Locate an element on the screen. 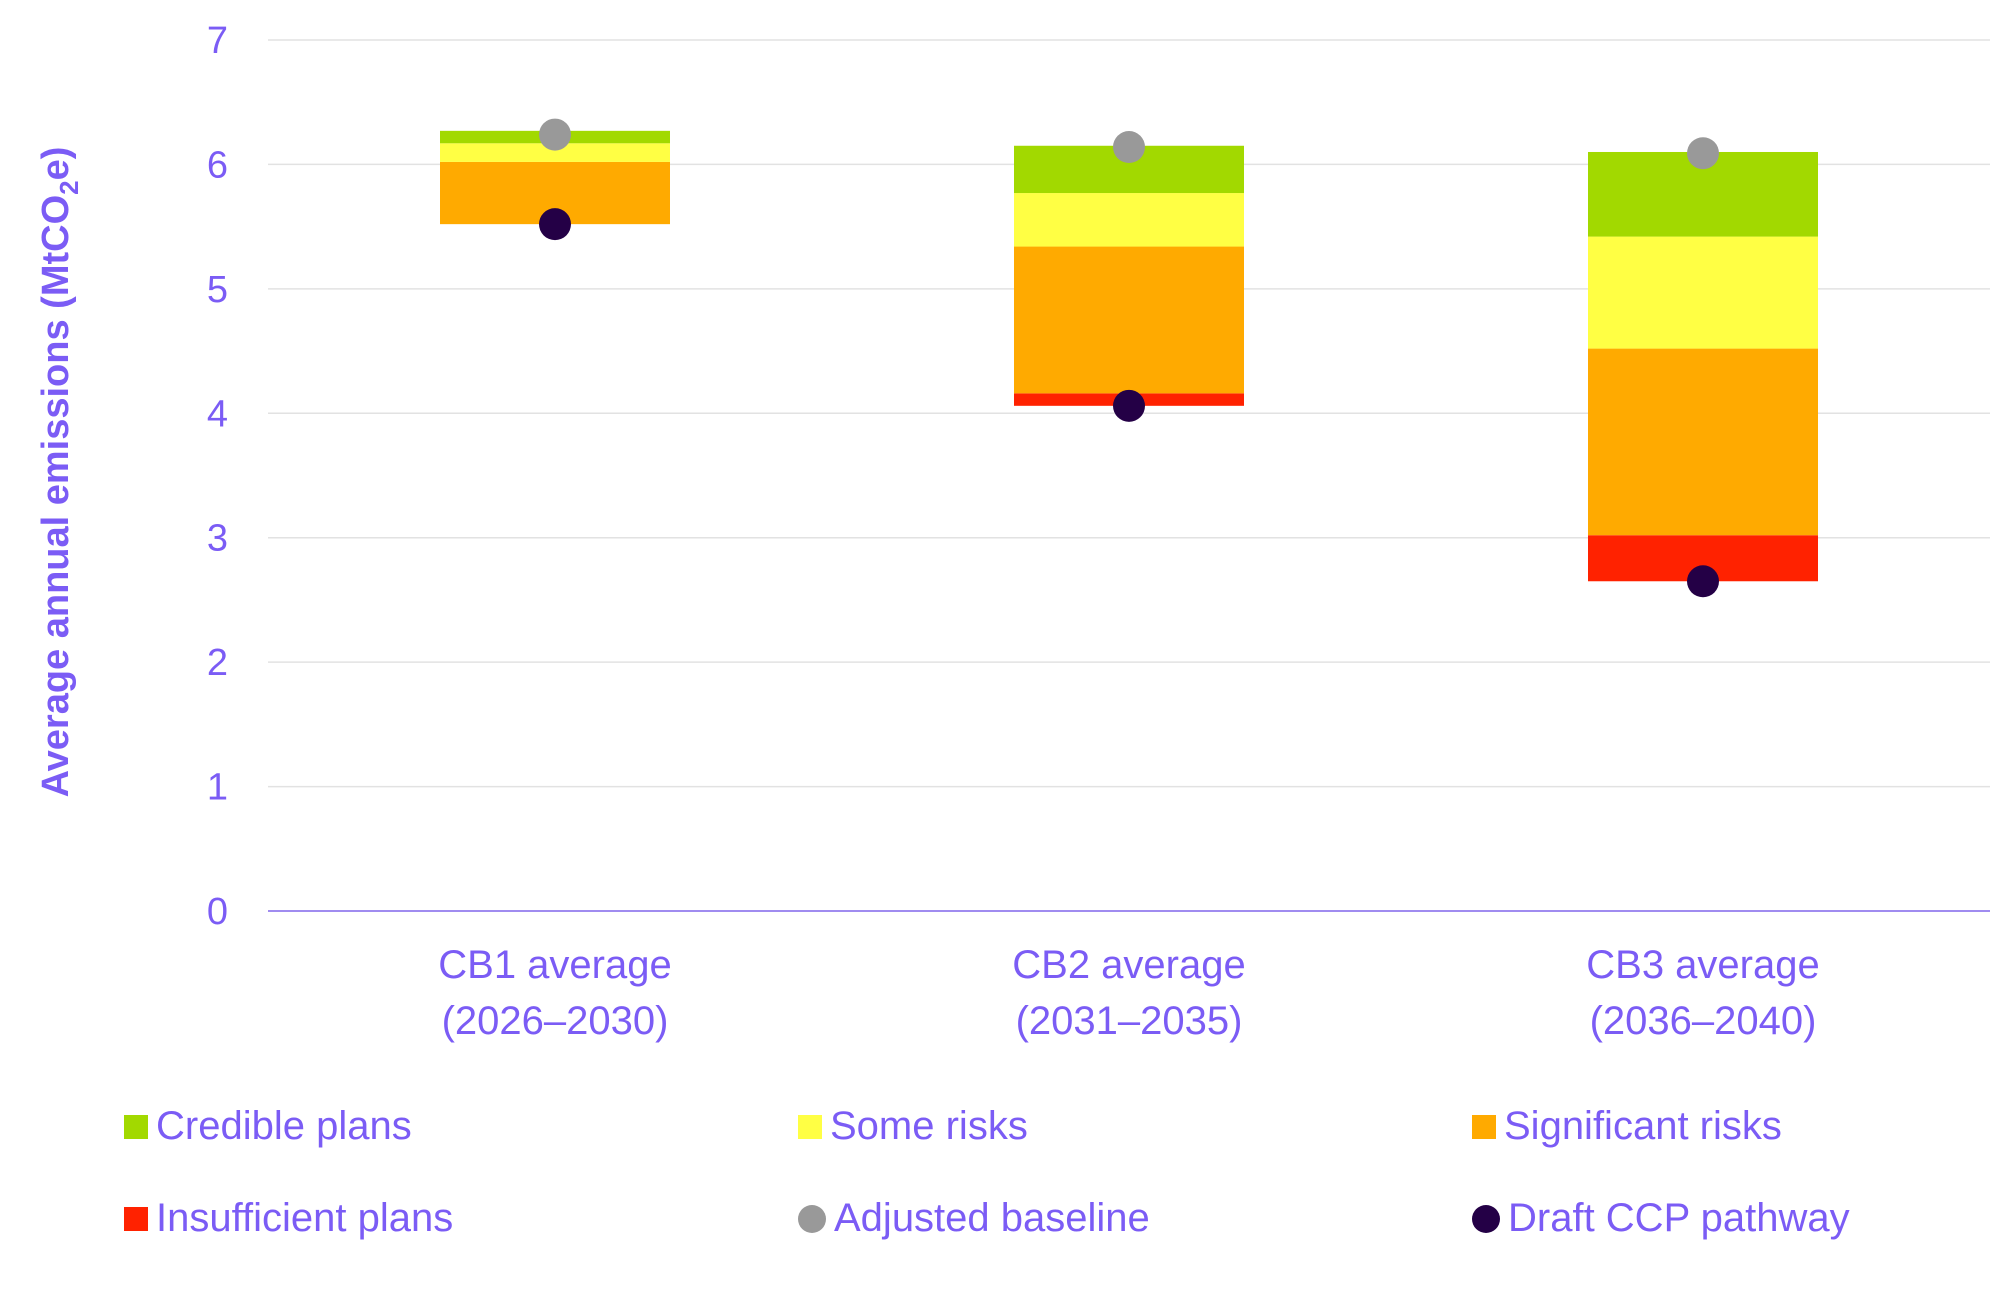 This screenshot has width=2013, height=1300. x-tick-label: CB3 average is located at coordinates (1702, 965).